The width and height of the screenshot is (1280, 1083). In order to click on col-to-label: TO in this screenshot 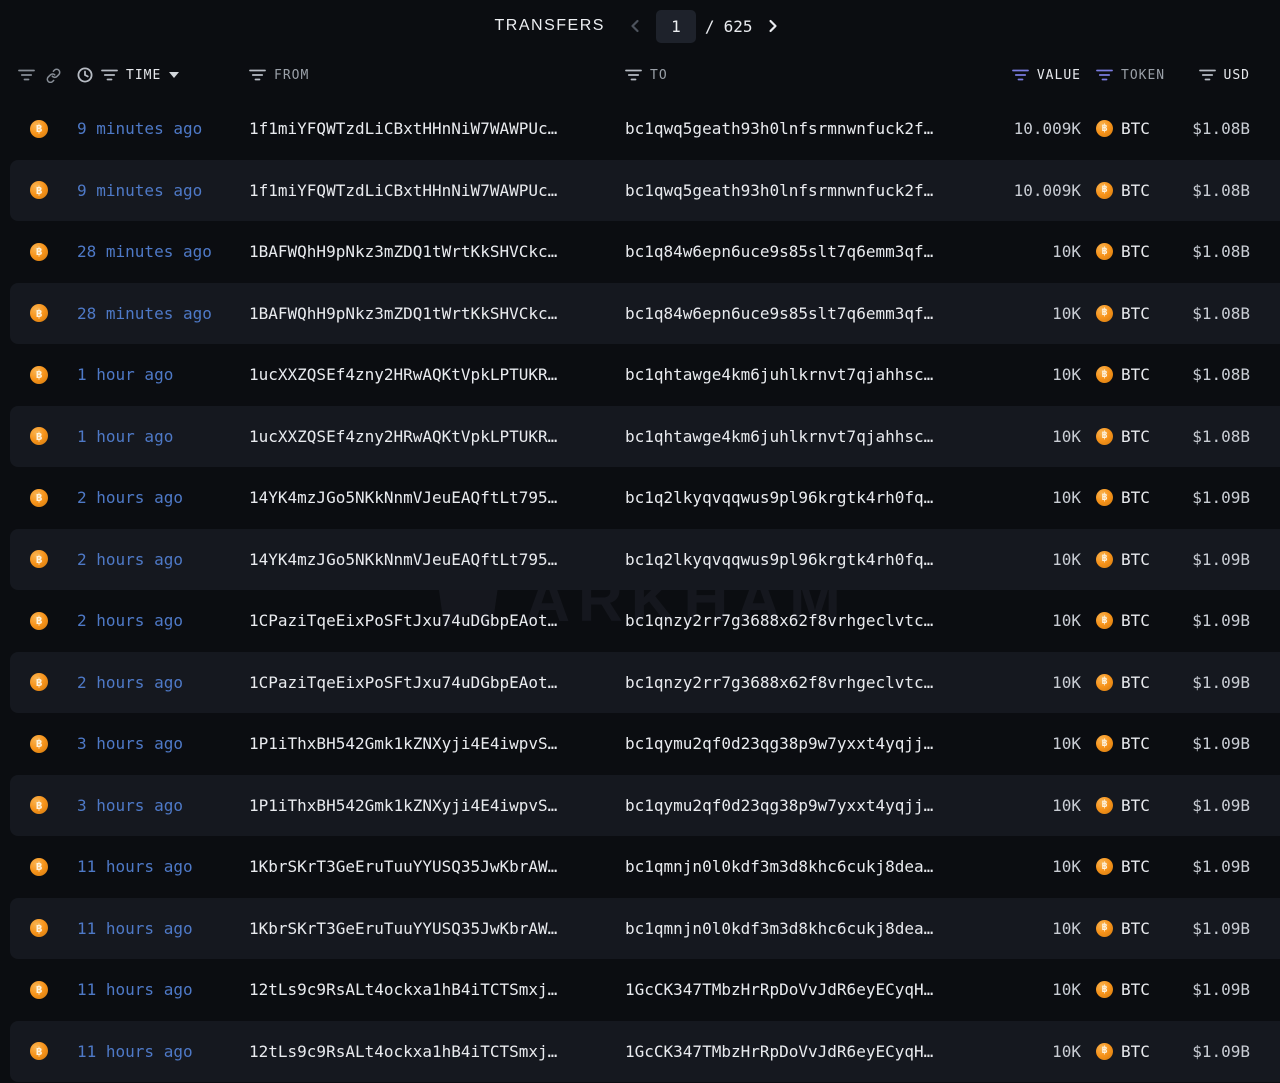, I will do `click(659, 75)`.